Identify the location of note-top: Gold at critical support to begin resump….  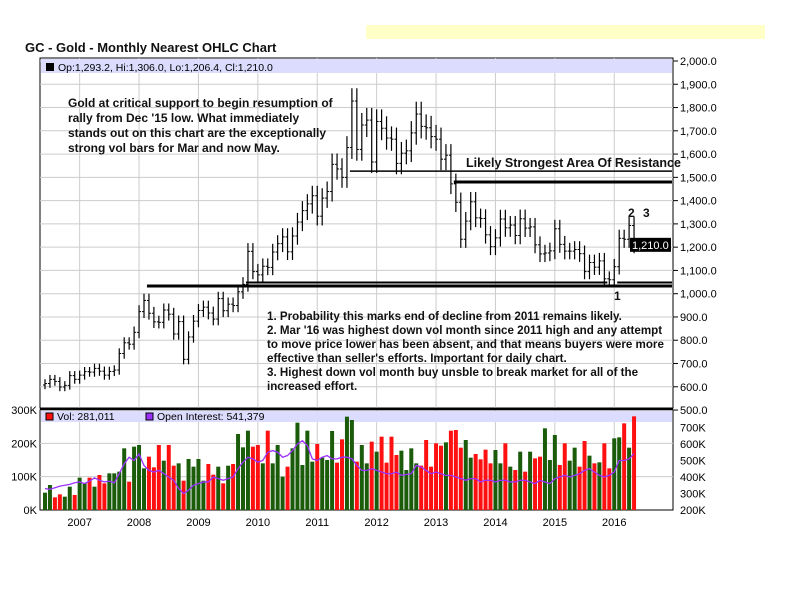
(200, 125).